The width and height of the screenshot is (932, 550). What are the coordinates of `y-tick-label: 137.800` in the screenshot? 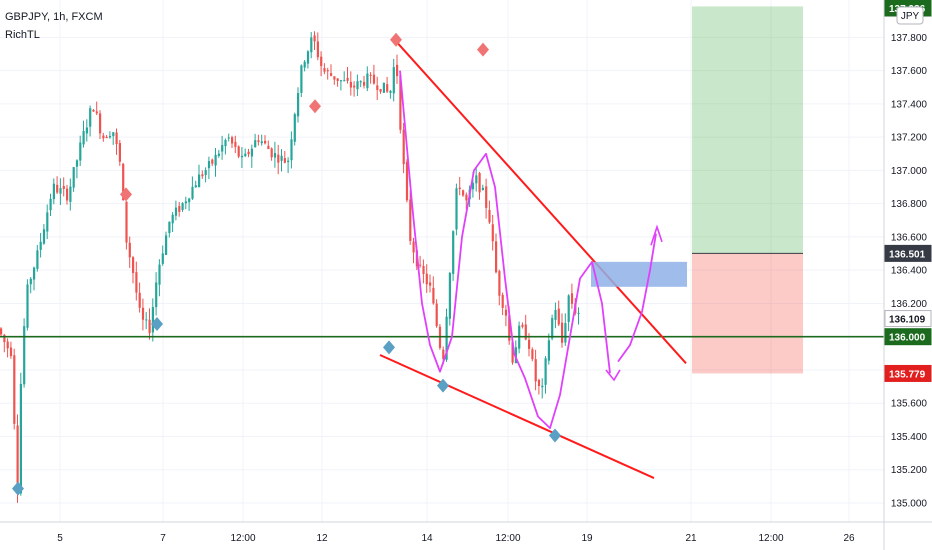 It's located at (909, 38).